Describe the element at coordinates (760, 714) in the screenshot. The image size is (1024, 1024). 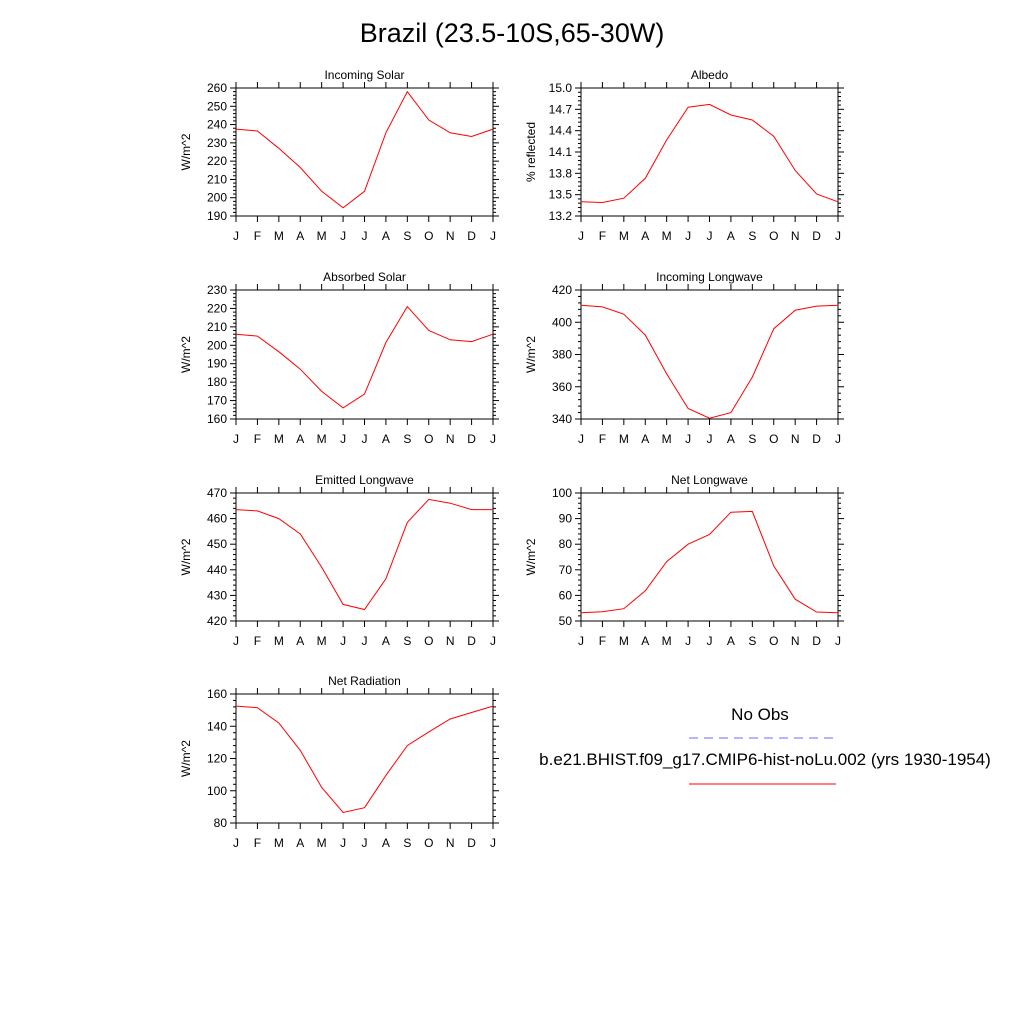
I see `legend-obs-label: No Obs` at that location.